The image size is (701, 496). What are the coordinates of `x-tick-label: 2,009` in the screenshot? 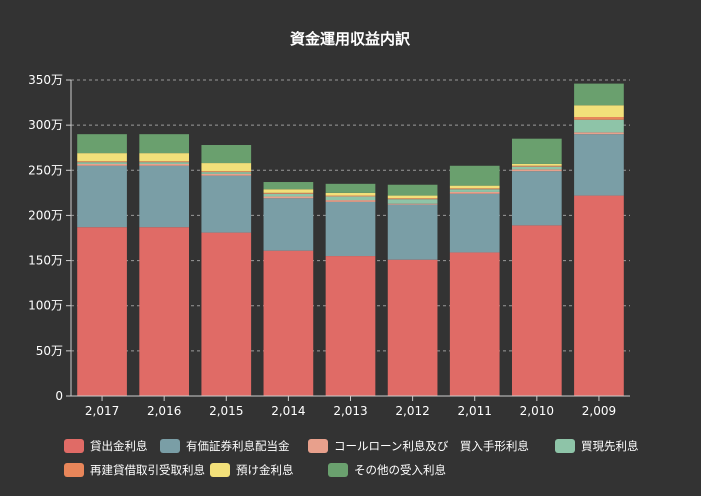 It's located at (599, 411).